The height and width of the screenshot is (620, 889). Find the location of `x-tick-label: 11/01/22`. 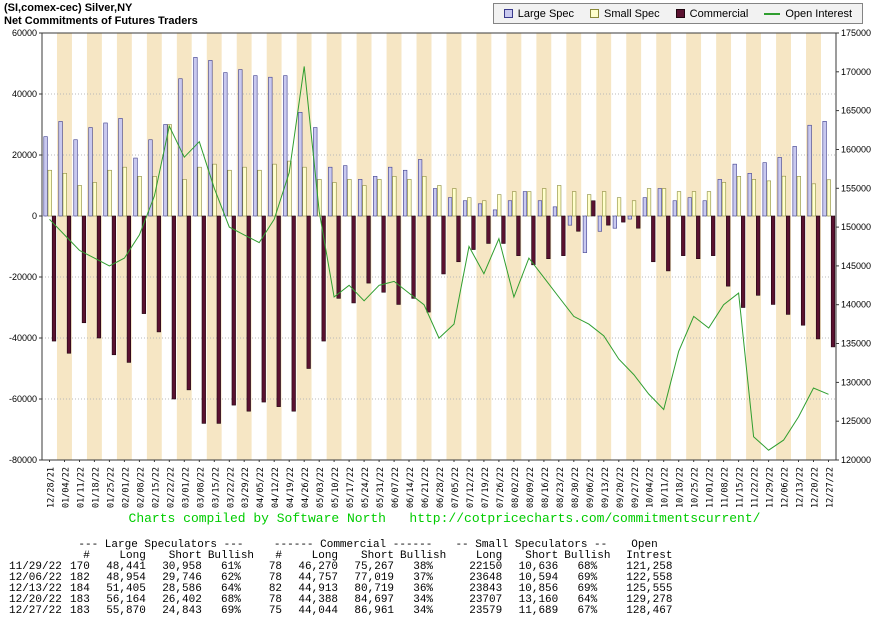

x-tick-label: 11/01/22 is located at coordinates (711, 487).